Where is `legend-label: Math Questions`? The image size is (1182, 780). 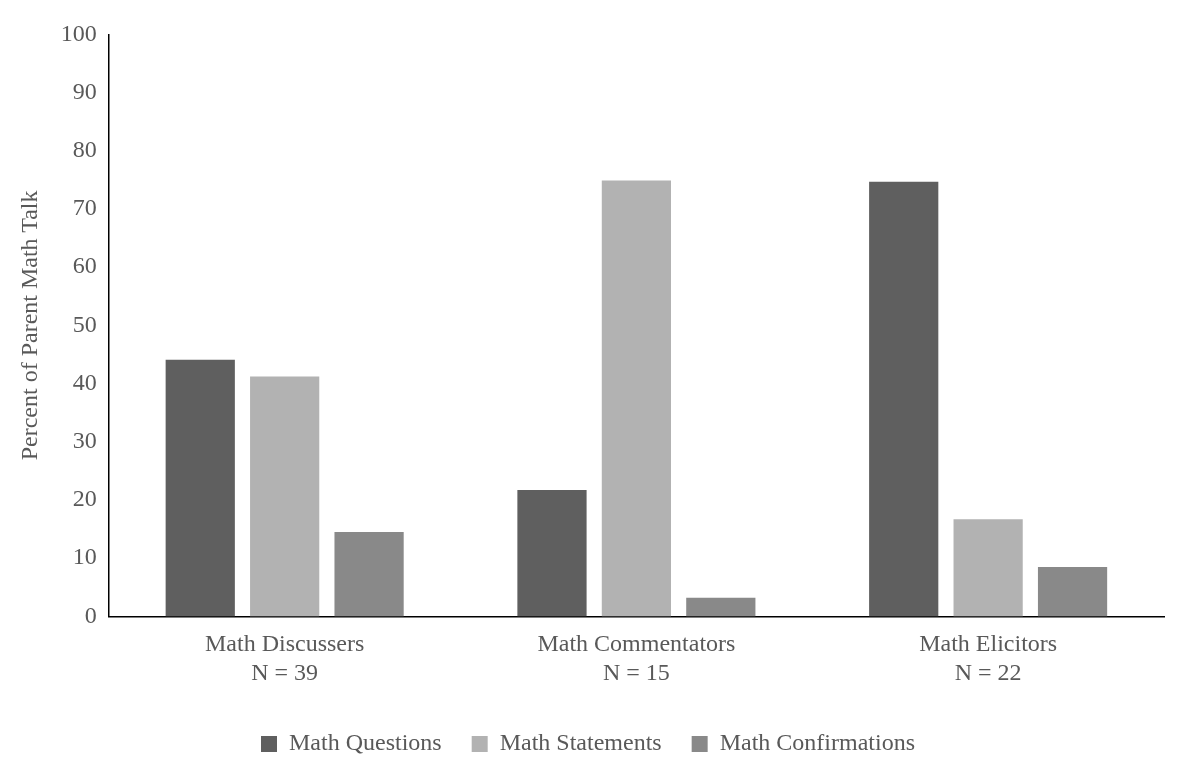
legend-label: Math Questions is located at coordinates (365, 742).